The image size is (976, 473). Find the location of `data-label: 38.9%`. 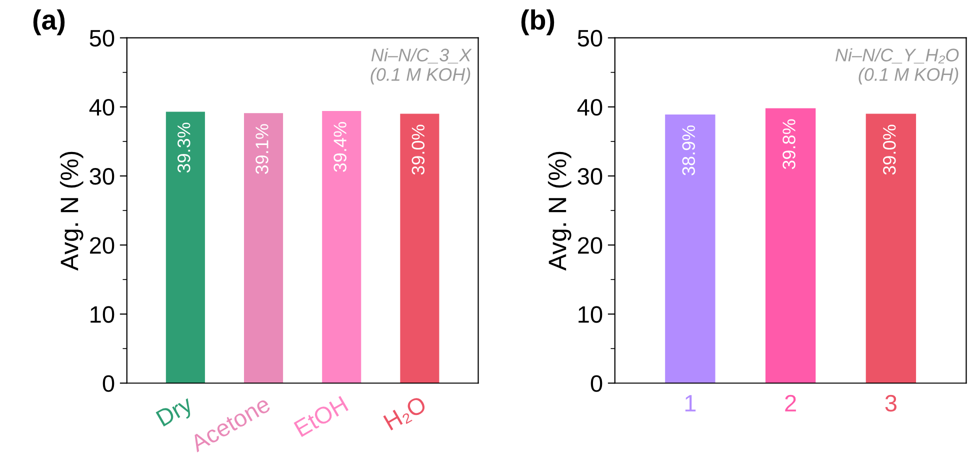

data-label: 38.9% is located at coordinates (689, 150).